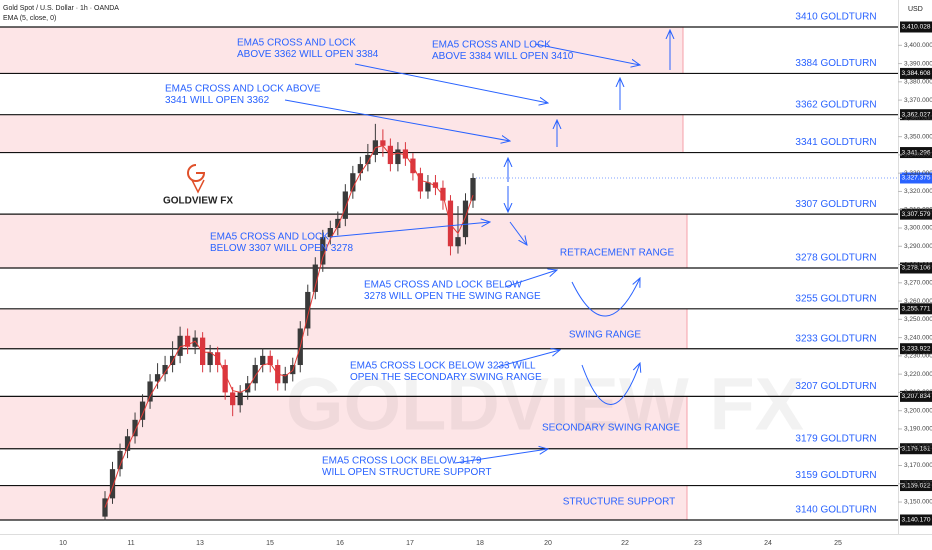 This screenshot has width=932, height=550. Describe the element at coordinates (698, 543) in the screenshot. I see `x-tick-label: 23` at that location.